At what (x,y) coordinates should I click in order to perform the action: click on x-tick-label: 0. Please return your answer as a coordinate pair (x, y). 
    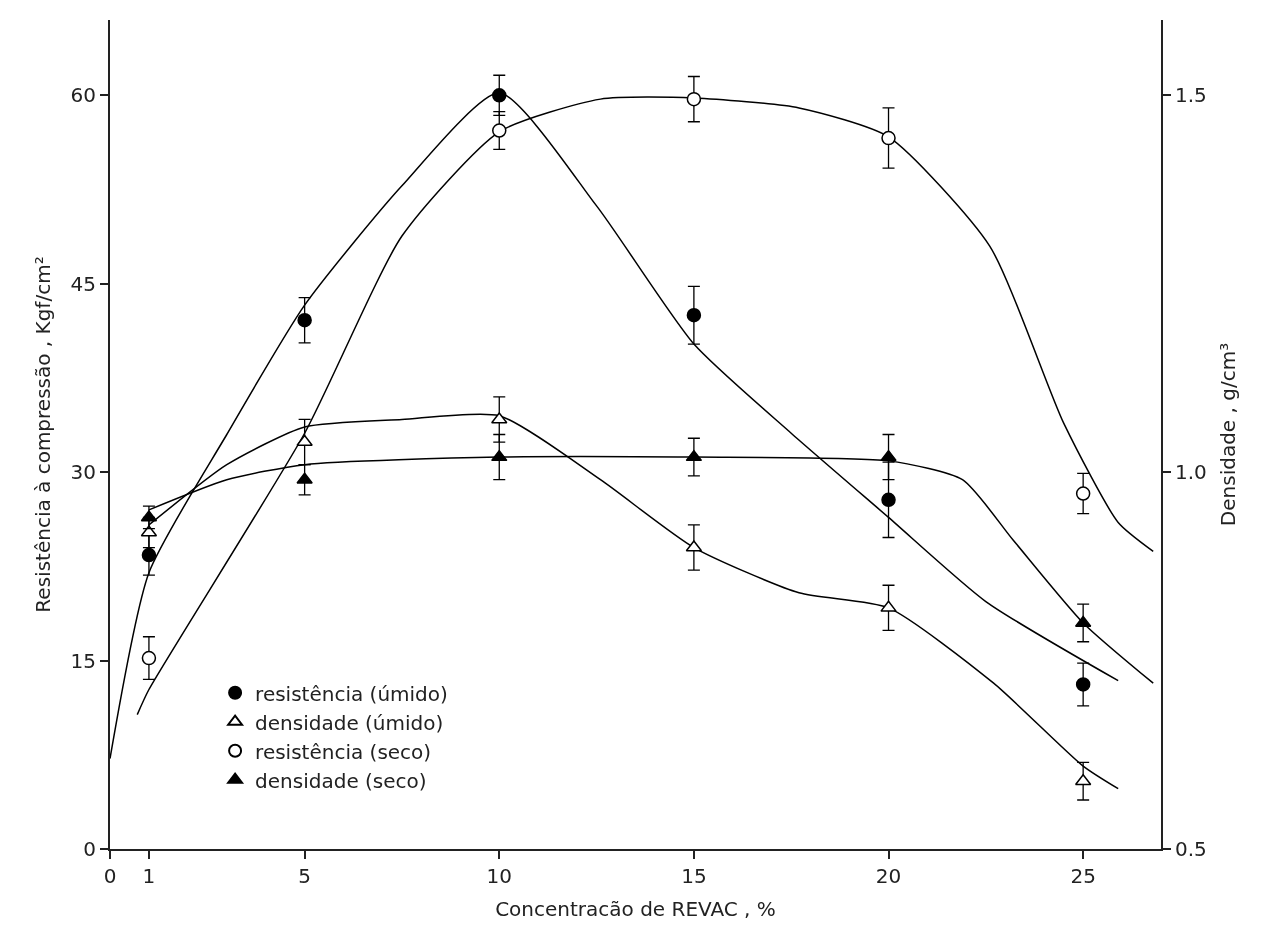
    Looking at the image, I should click on (110, 876).